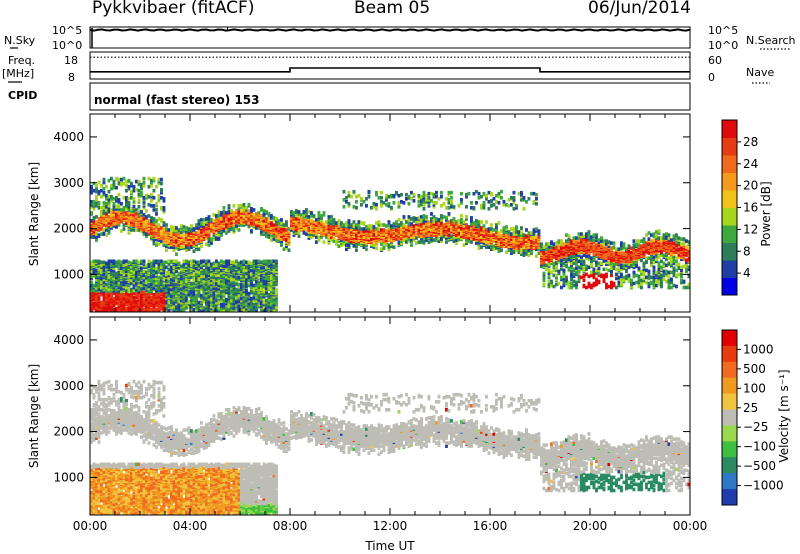 Image resolution: width=800 pixels, height=554 pixels. I want to click on cpid-panel: normal (fast stereo) 153, so click(390, 96).